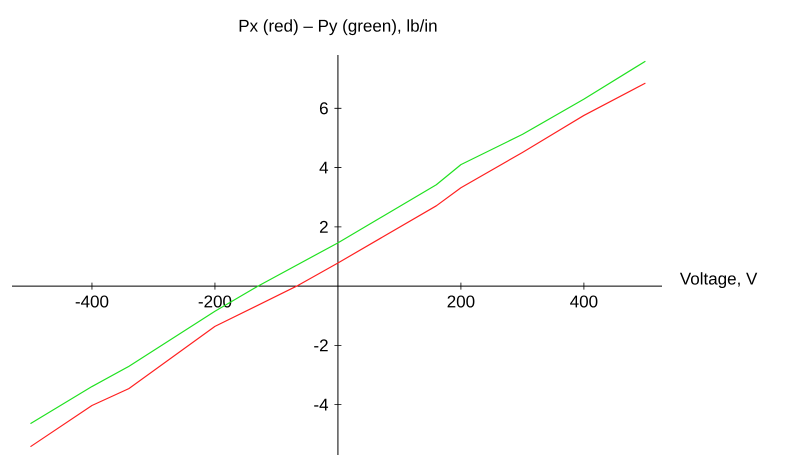 This screenshot has width=802, height=457. What do you see at coordinates (338, 27) in the screenshot?
I see `chart-title: Px (red) – Py (green), lb/in` at bounding box center [338, 27].